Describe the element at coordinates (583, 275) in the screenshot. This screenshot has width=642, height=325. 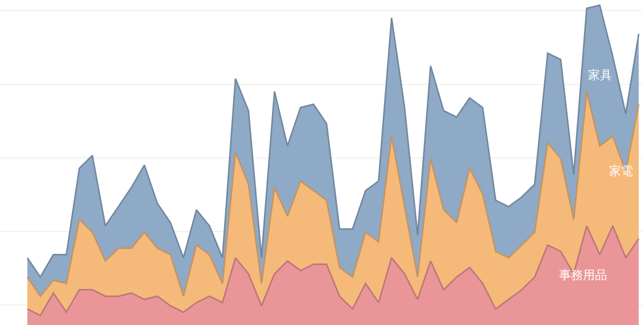
I see `series-label: 事務用品` at that location.